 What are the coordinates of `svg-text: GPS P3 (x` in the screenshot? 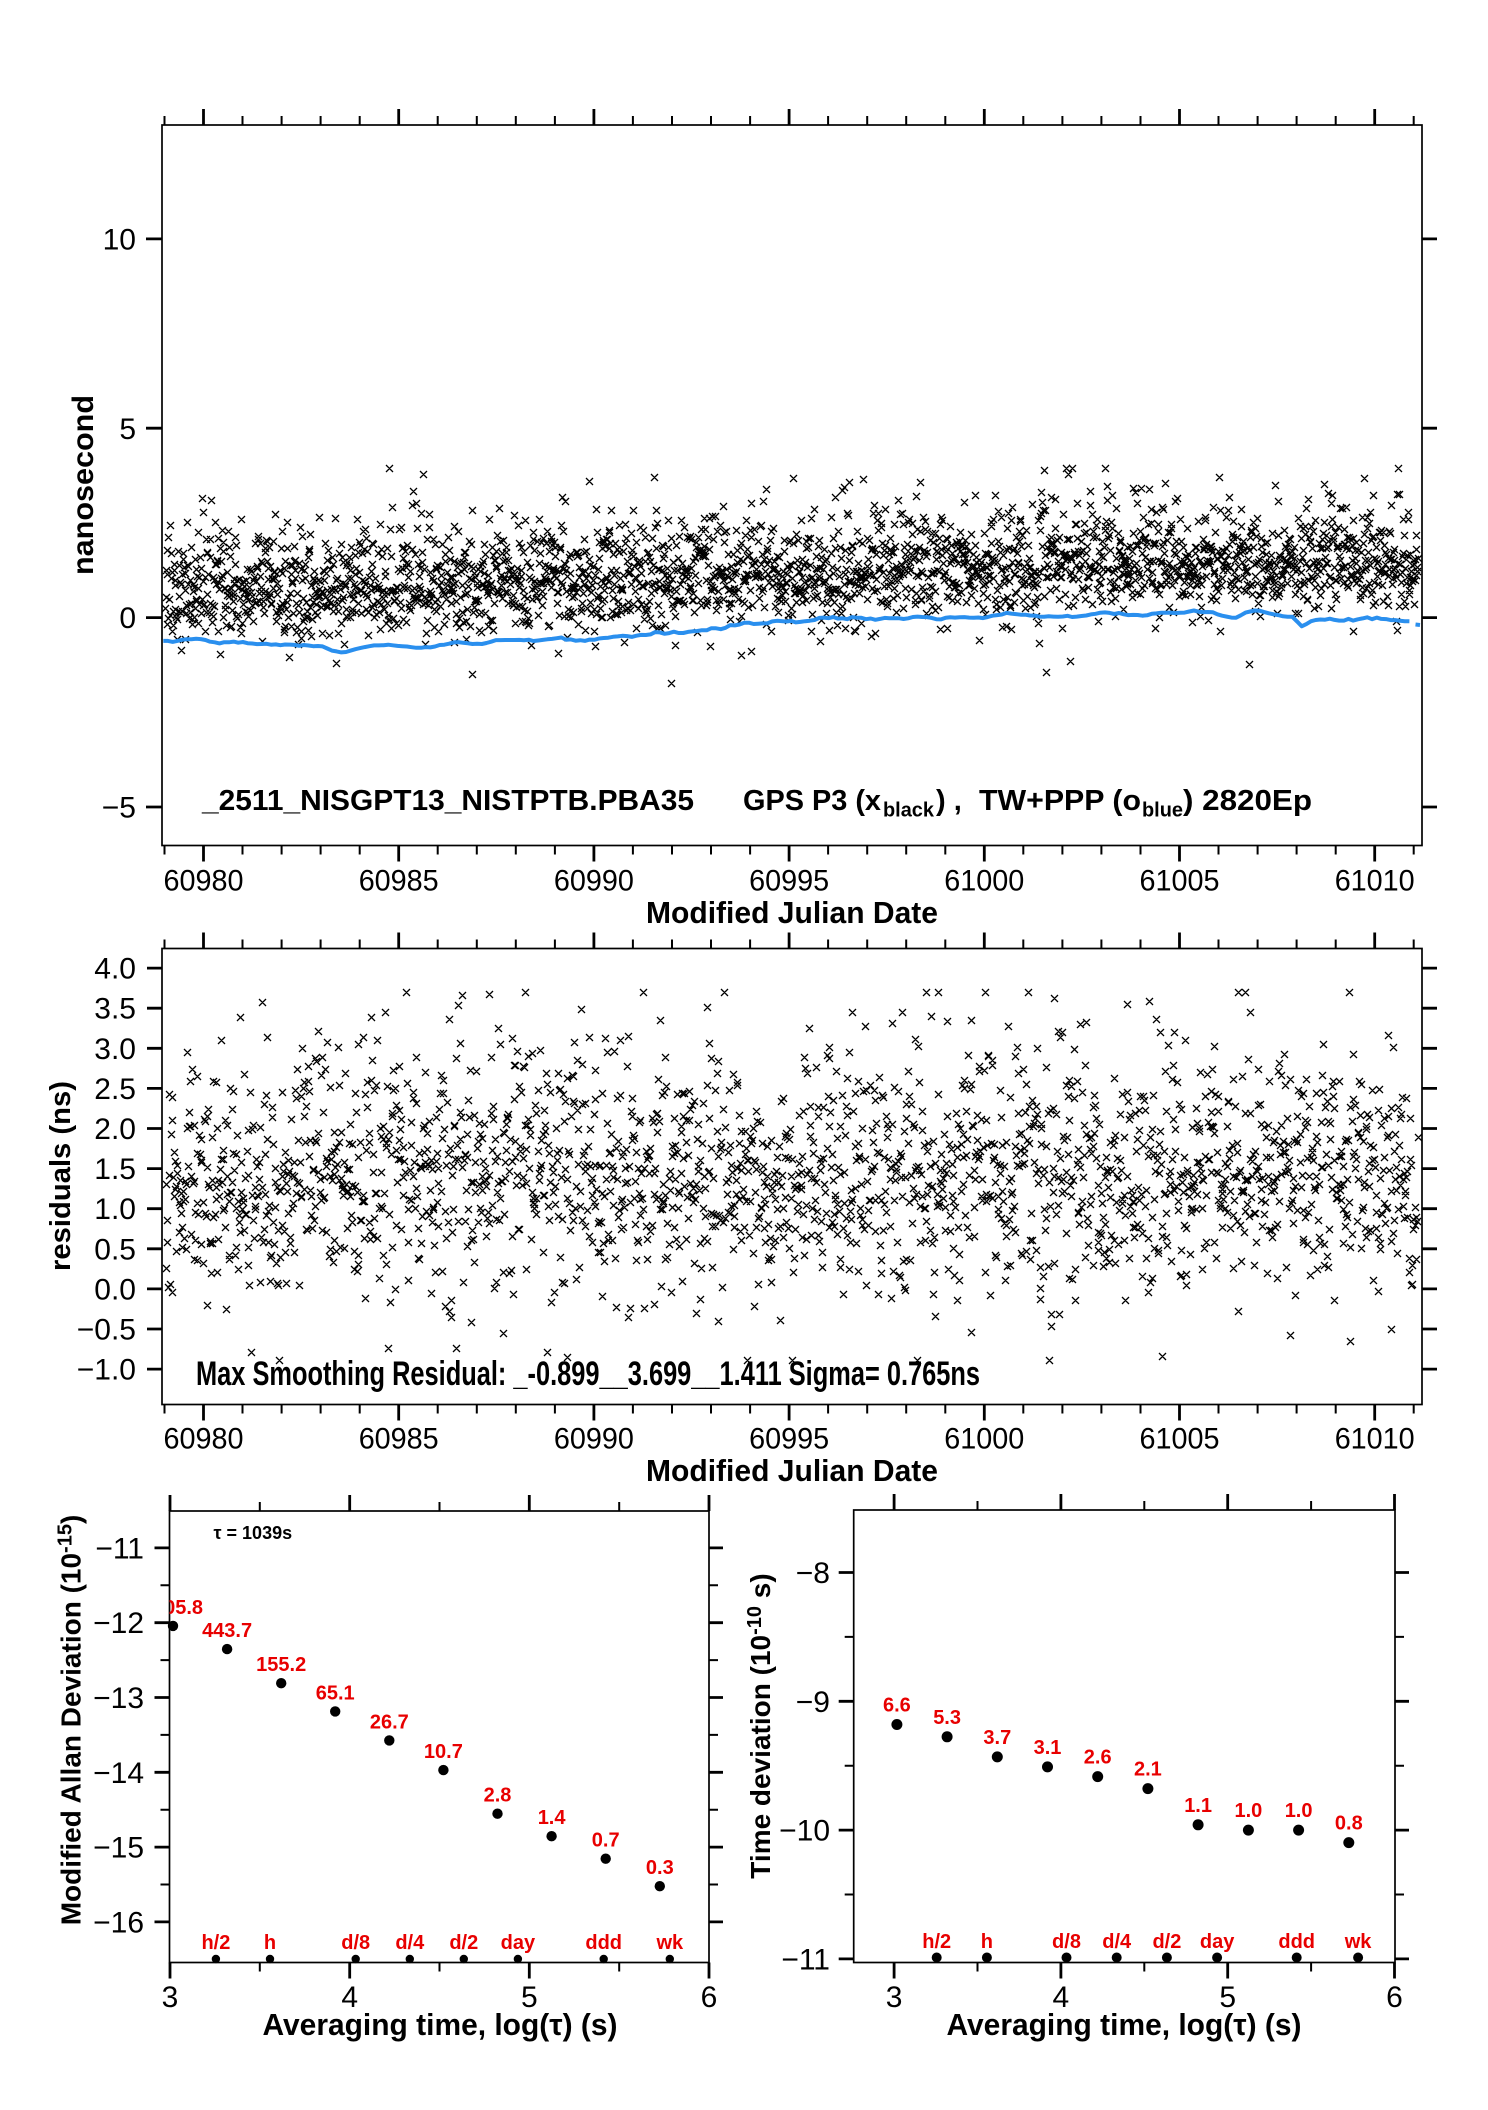 It's located at (812, 801).